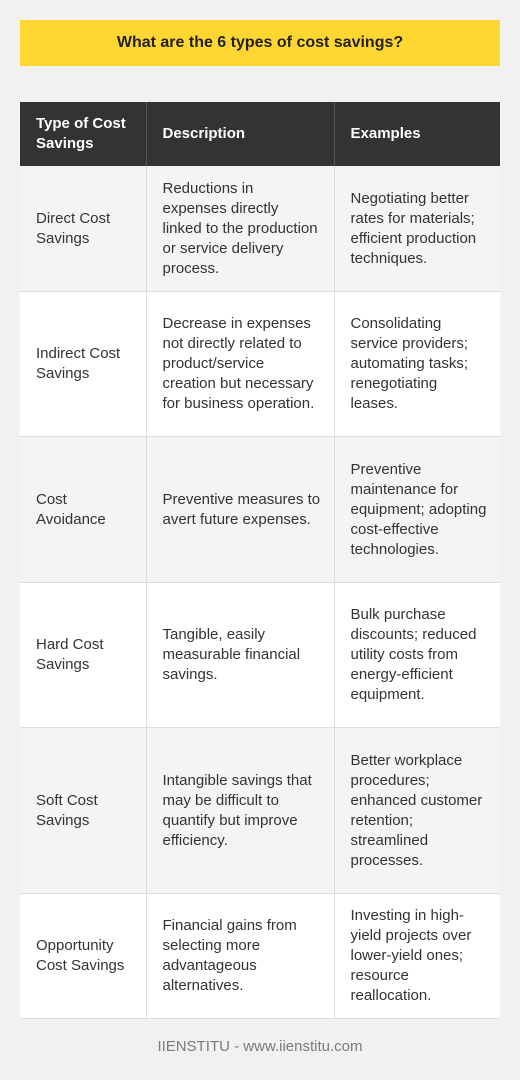 Image resolution: width=520 pixels, height=1080 pixels. Describe the element at coordinates (240, 134) in the screenshot. I see `header-description: Description` at that location.